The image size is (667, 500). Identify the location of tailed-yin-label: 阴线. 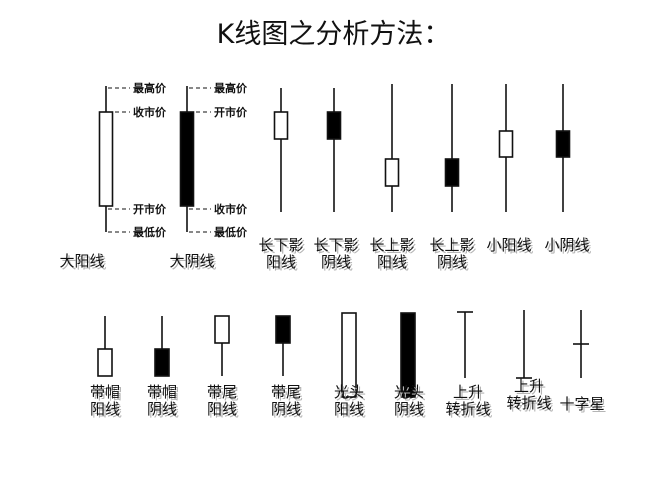
(286, 409).